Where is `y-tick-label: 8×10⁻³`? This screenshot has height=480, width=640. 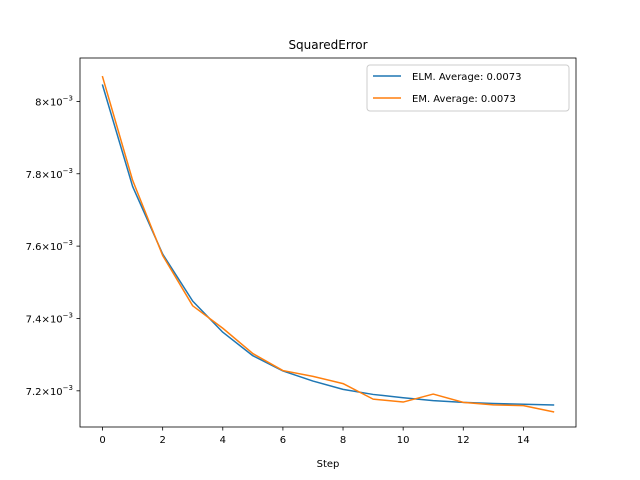
y-tick-label: 8×10⁻³ is located at coordinates (54, 101).